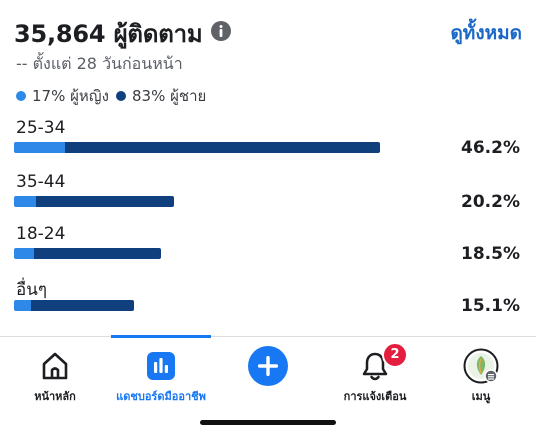  What do you see at coordinates (70, 96) in the screenshot?
I see `legend-female-label: 17% ผู้หญิง` at bounding box center [70, 96].